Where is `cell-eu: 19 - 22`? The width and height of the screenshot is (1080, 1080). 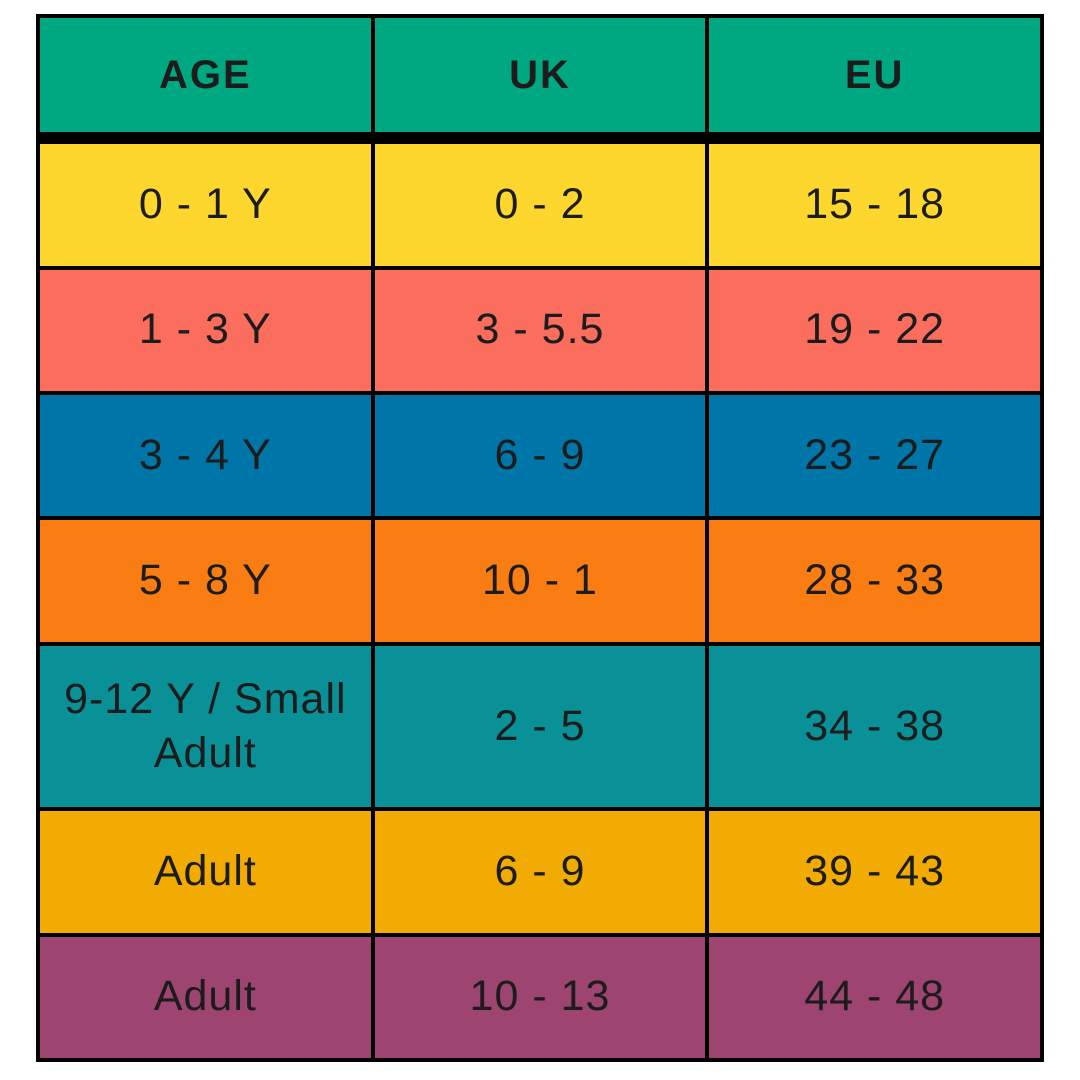 cell-eu: 19 - 22 is located at coordinates (874, 330).